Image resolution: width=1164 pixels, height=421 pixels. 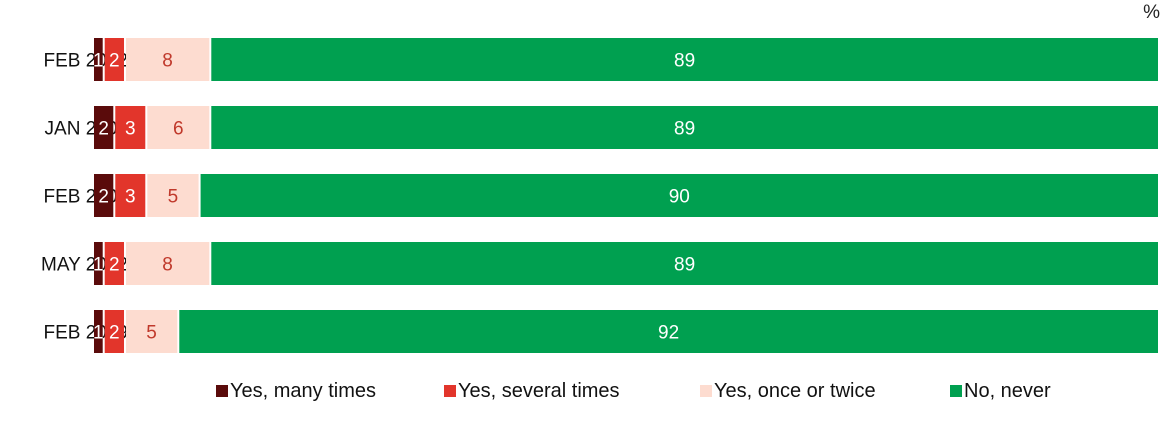 What do you see at coordinates (1151, 12) in the screenshot?
I see `unit-label: %` at bounding box center [1151, 12].